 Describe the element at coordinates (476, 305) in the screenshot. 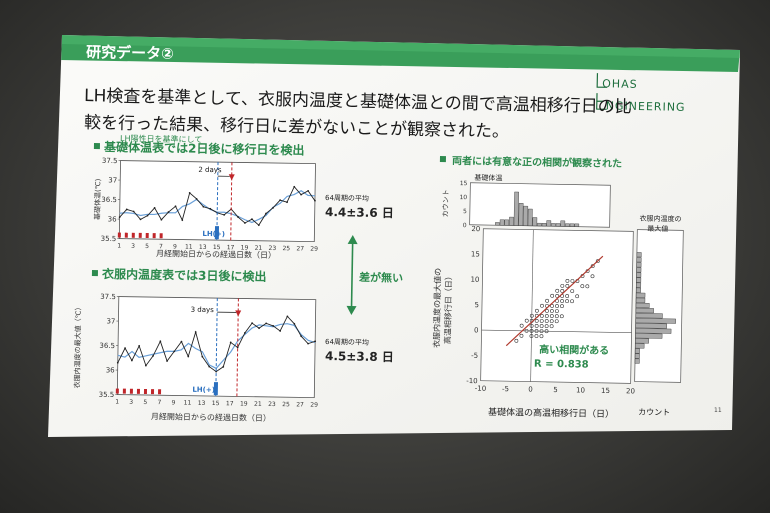

I see `scatter-ytick-label: 5` at that location.